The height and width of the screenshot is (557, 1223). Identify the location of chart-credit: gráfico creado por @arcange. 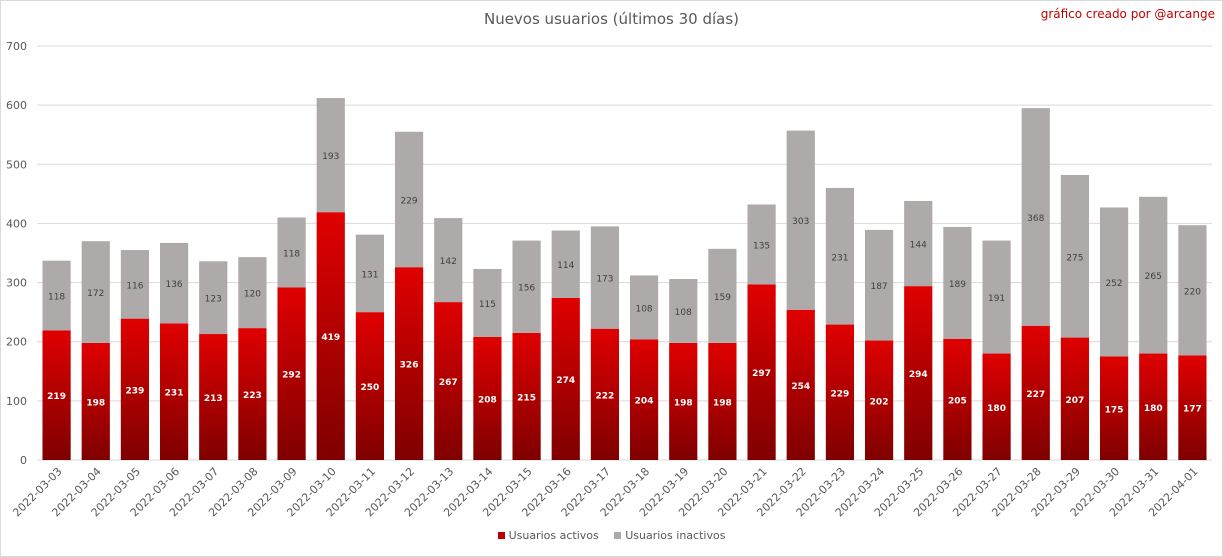
(1127, 14).